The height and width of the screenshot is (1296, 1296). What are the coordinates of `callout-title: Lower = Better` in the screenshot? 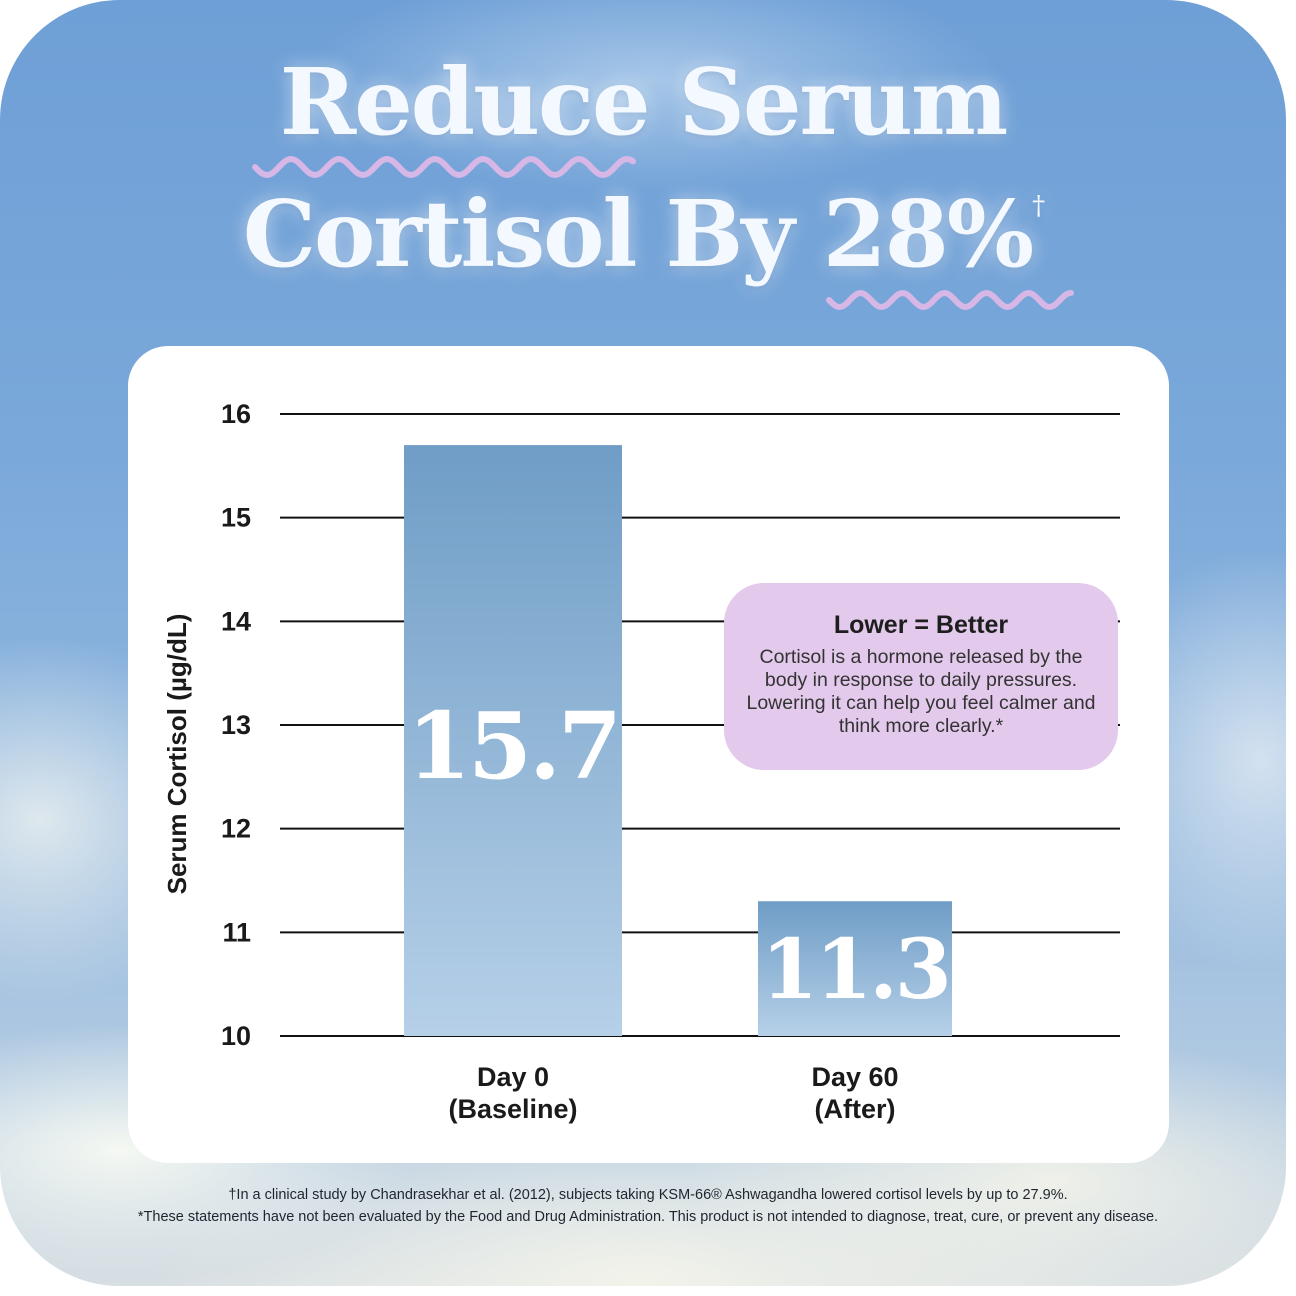 It's located at (921, 625).